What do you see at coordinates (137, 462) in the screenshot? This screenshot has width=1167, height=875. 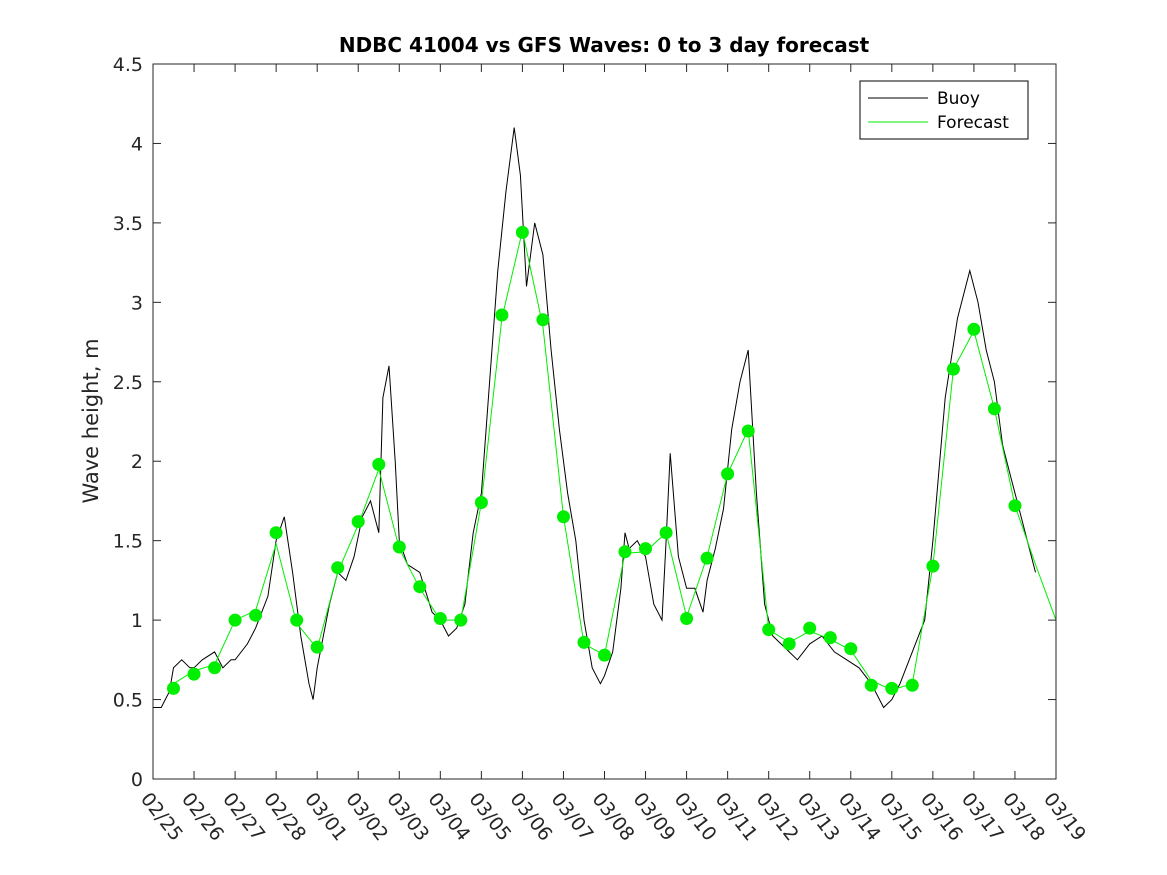 I see `y-tick-label: 2` at bounding box center [137, 462].